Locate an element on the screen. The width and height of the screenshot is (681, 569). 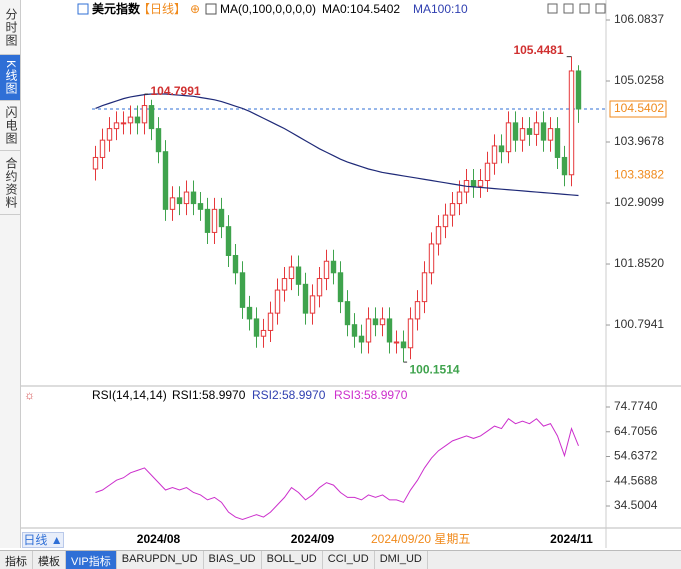
sidebar-tab: K线图 is located at coordinates (10, 78).